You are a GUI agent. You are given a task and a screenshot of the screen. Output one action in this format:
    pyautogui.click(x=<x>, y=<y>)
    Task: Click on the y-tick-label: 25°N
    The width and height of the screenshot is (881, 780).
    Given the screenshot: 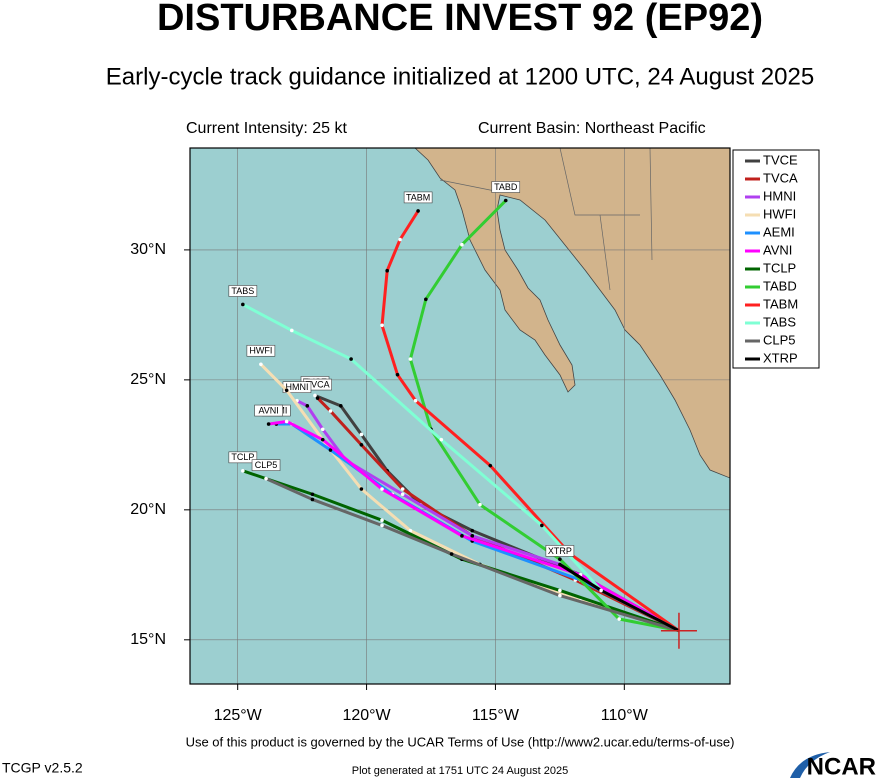 What is the action you would take?
    pyautogui.click(x=148, y=379)
    